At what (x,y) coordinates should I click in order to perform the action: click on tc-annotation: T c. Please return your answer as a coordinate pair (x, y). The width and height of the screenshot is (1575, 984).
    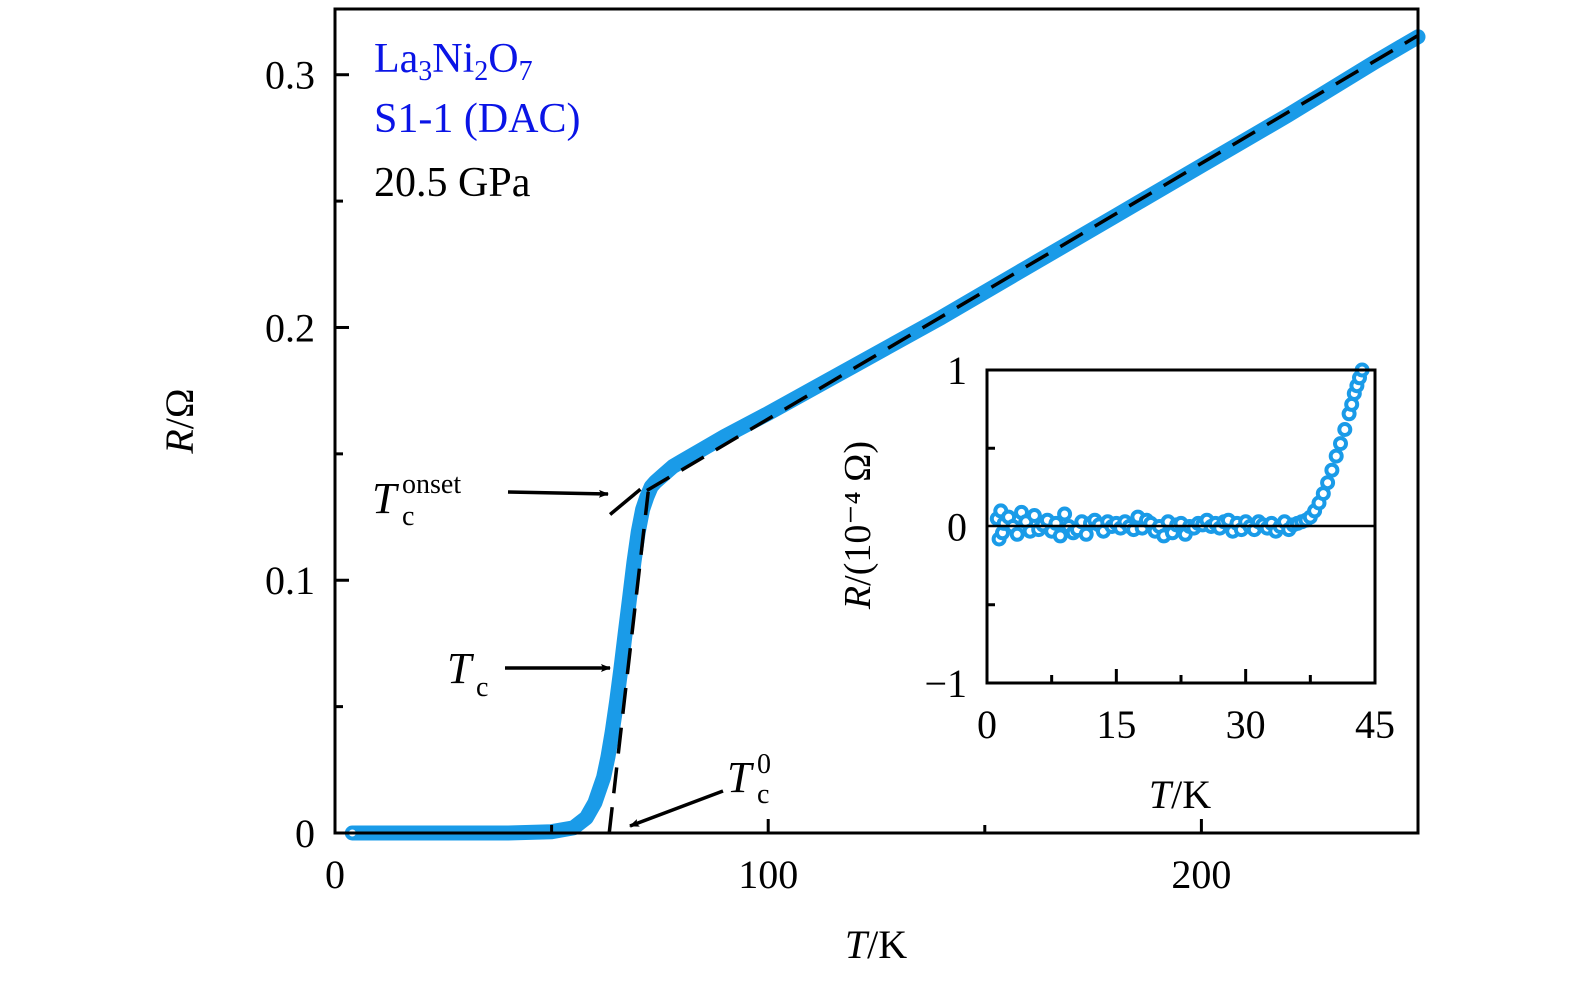
    Looking at the image, I should click on (529, 673).